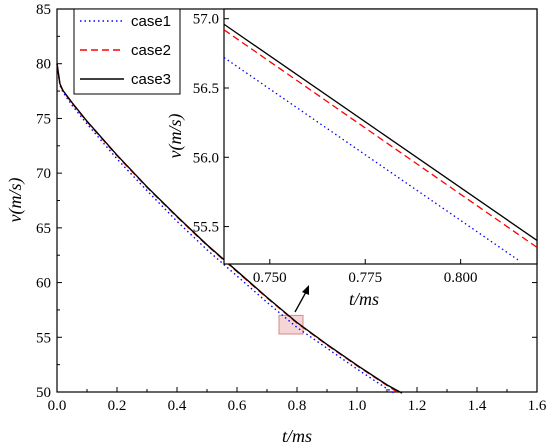  What do you see at coordinates (477, 406) in the screenshot?
I see `x-tick-label: 1.4` at bounding box center [477, 406].